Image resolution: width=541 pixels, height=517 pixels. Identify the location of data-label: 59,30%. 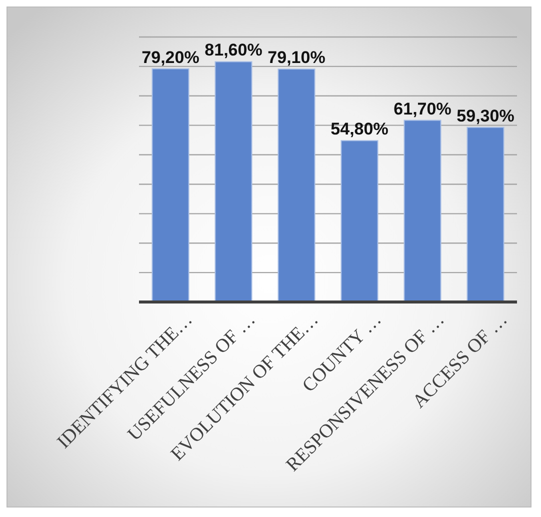
(485, 116).